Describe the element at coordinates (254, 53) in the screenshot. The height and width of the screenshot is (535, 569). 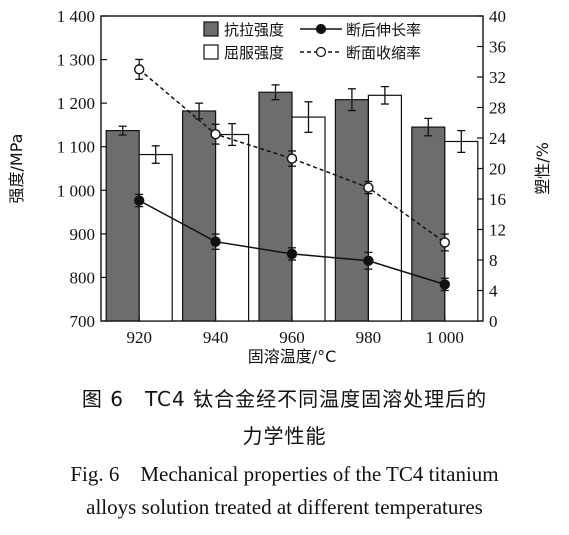
I see `legend-label-yield: 屈服强度` at that location.